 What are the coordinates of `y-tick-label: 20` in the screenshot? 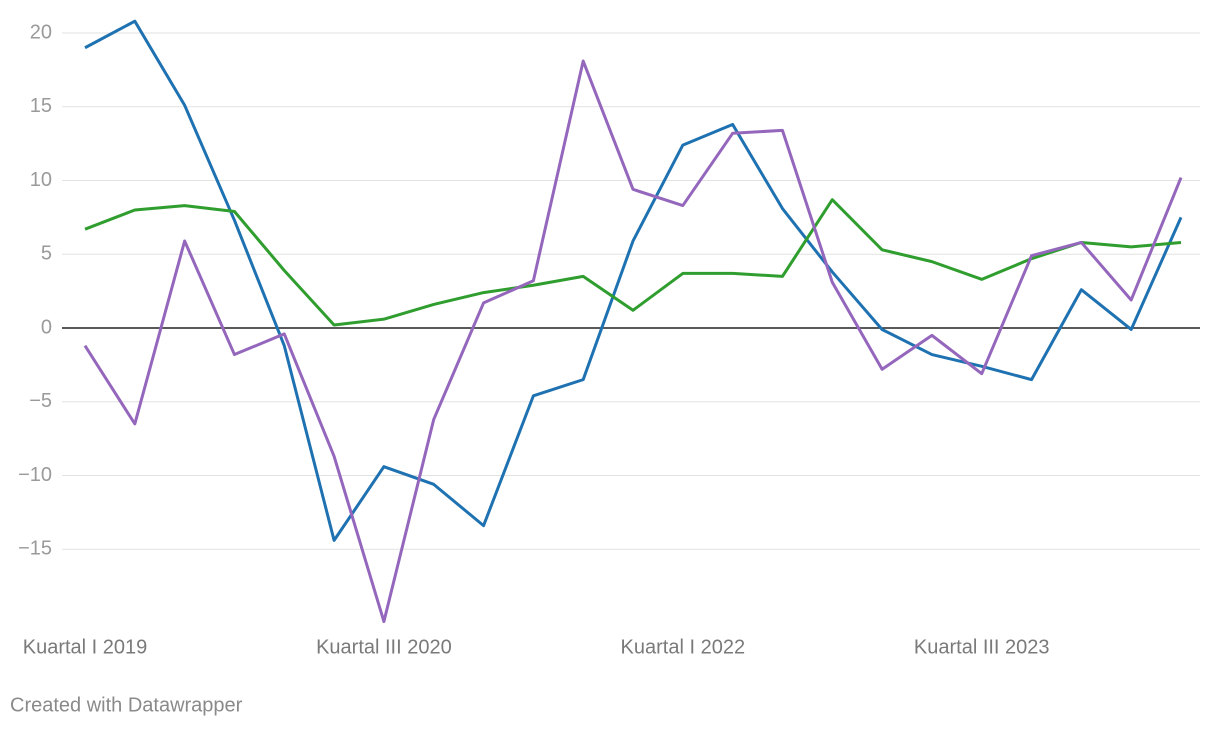 It's located at (41, 32).